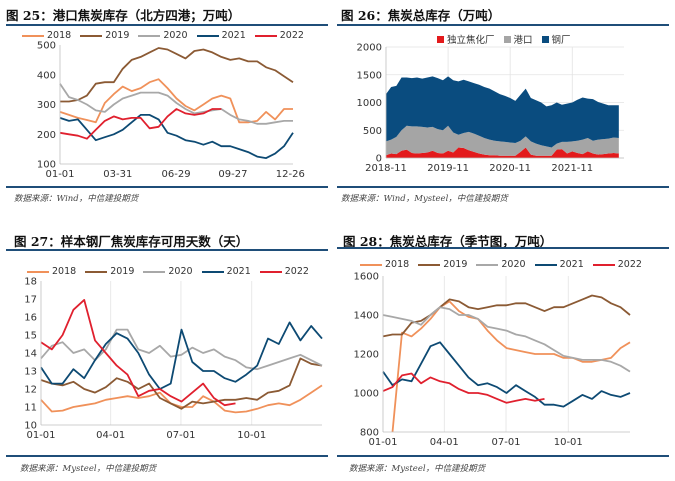 This screenshot has height=481, width=675. I want to click on figure-25-top-rule, so click(167, 25).